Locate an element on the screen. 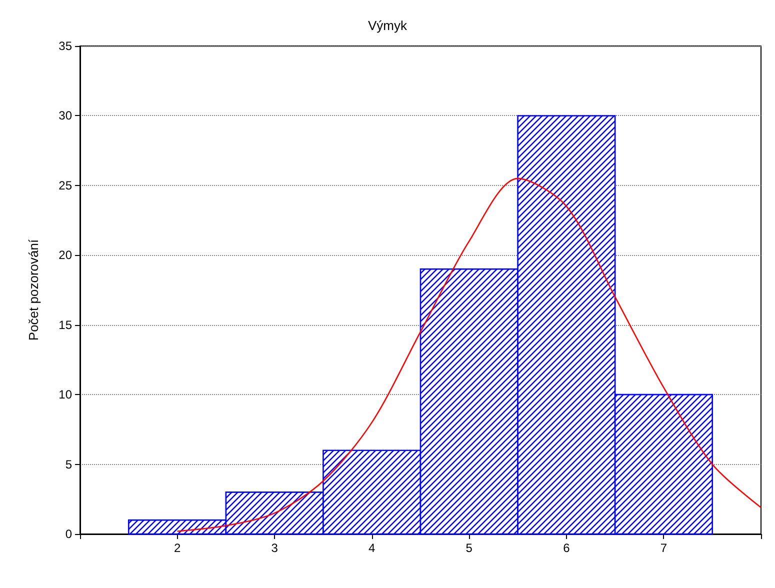 The image size is (775, 588). x-tick-label: 4 is located at coordinates (372, 548).